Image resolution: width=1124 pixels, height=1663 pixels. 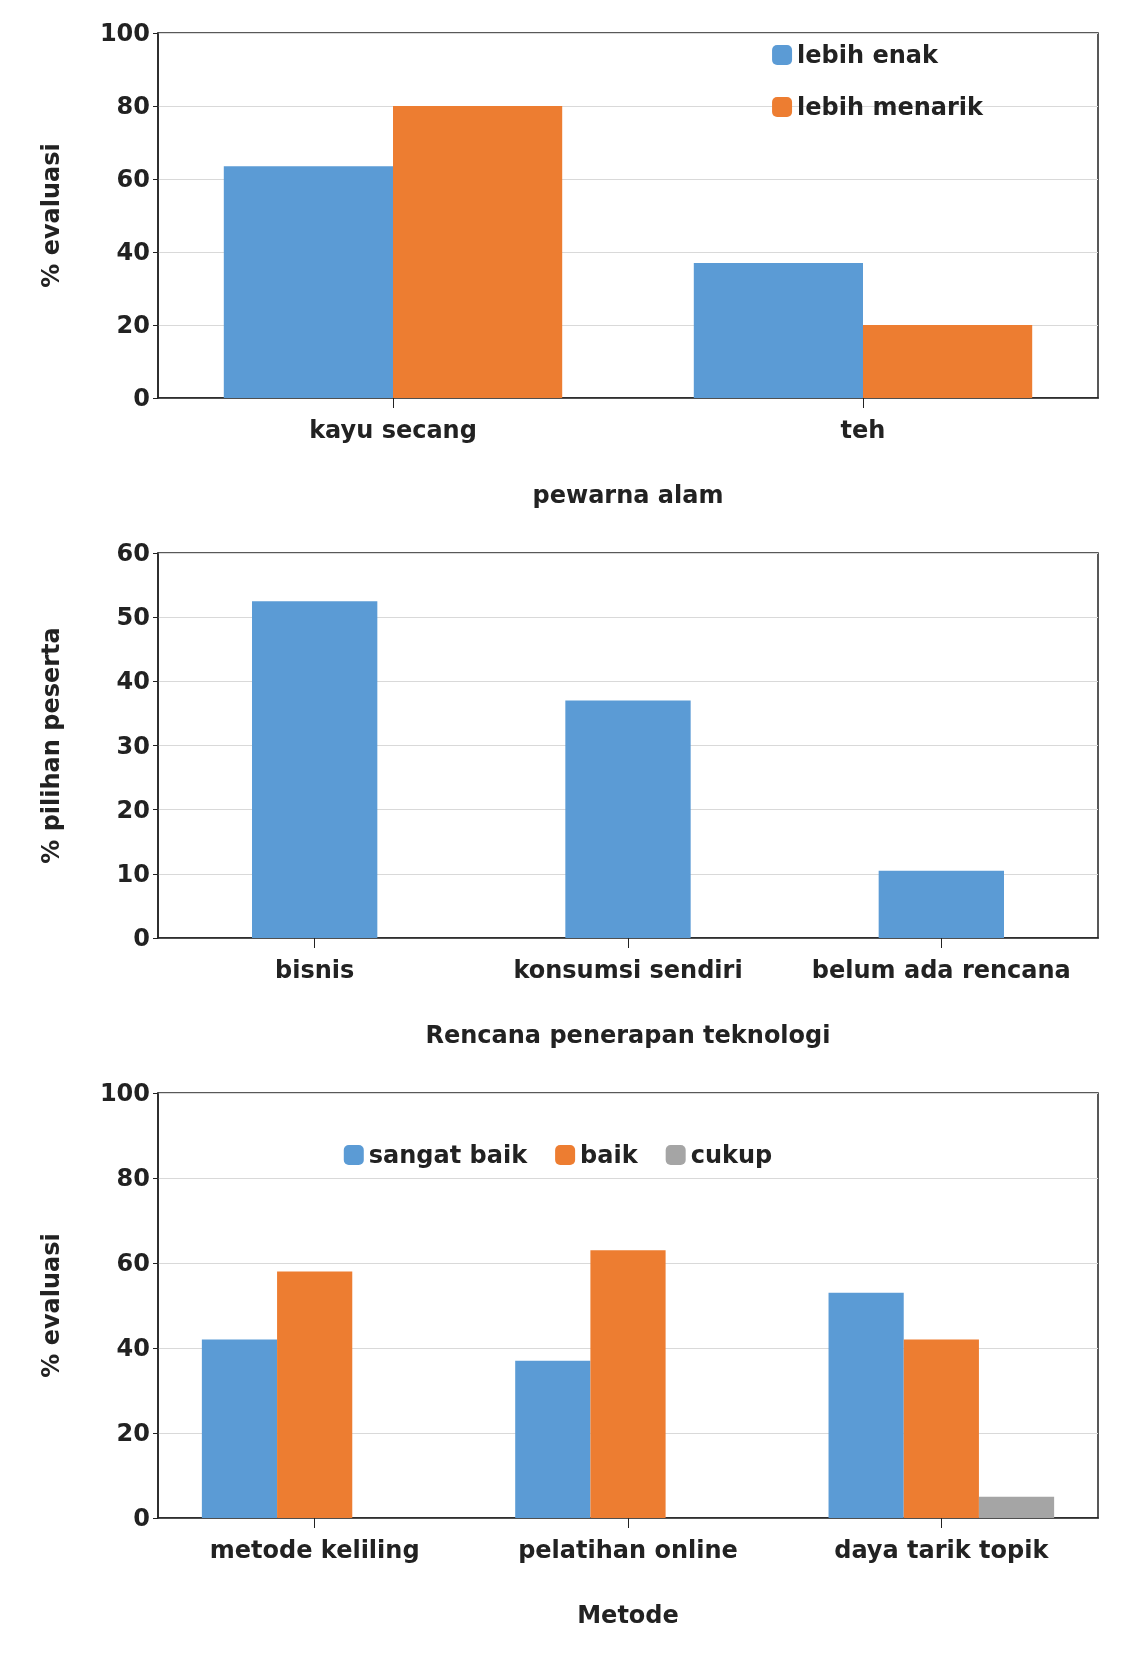 What do you see at coordinates (609, 1155) in the screenshot?
I see `legend-label: baik` at bounding box center [609, 1155].